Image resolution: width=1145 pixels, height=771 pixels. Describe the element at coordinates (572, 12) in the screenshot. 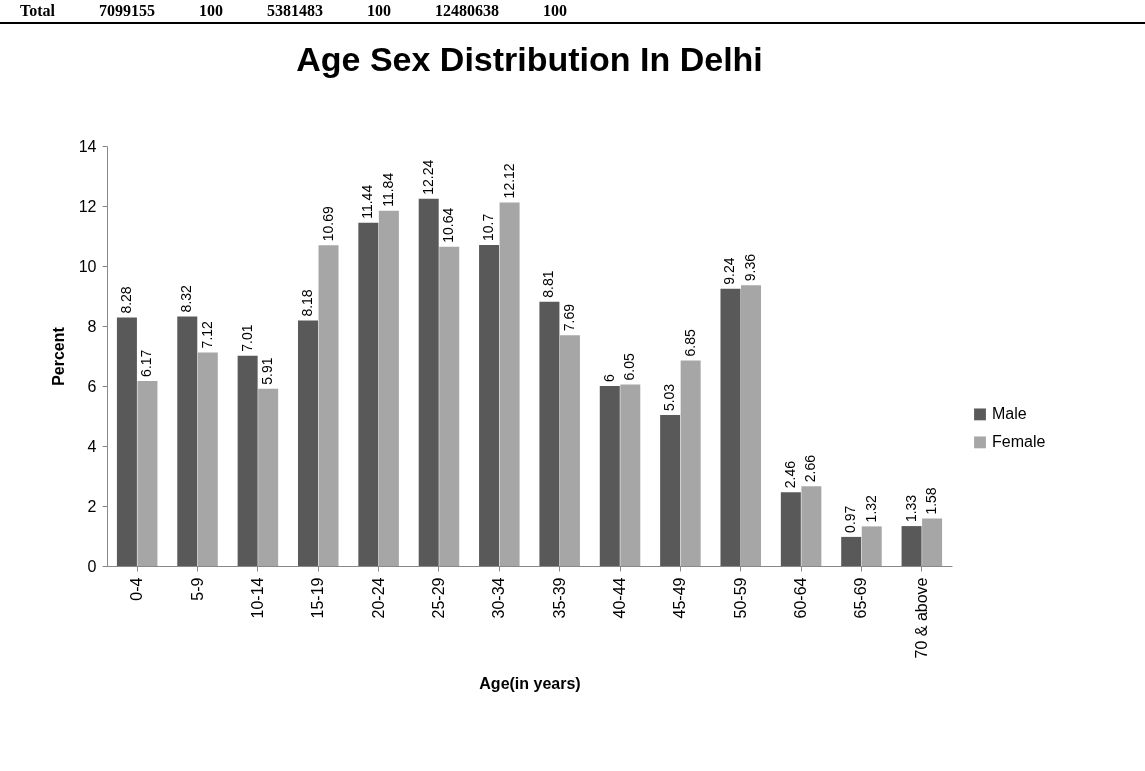

I see `text: Total 7099155 100 5381483 100 12480638 100` at that location.